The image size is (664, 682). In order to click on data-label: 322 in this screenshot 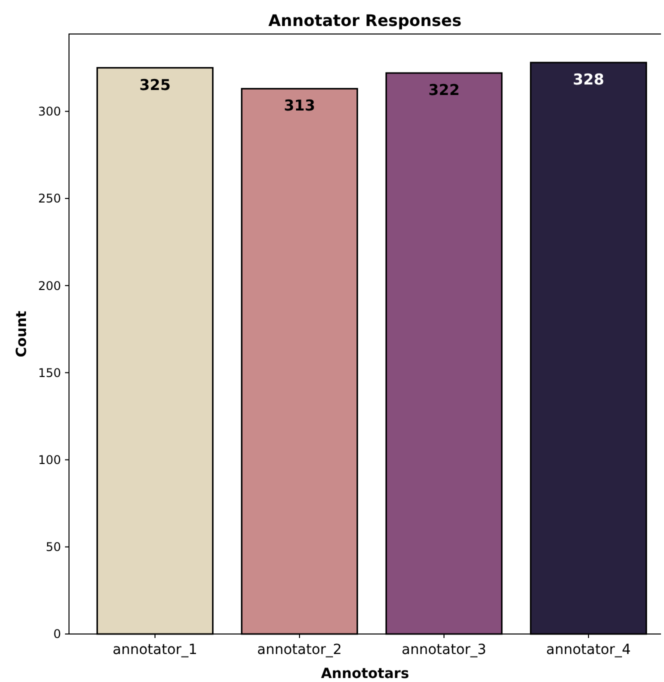, I will do `click(444, 90)`.